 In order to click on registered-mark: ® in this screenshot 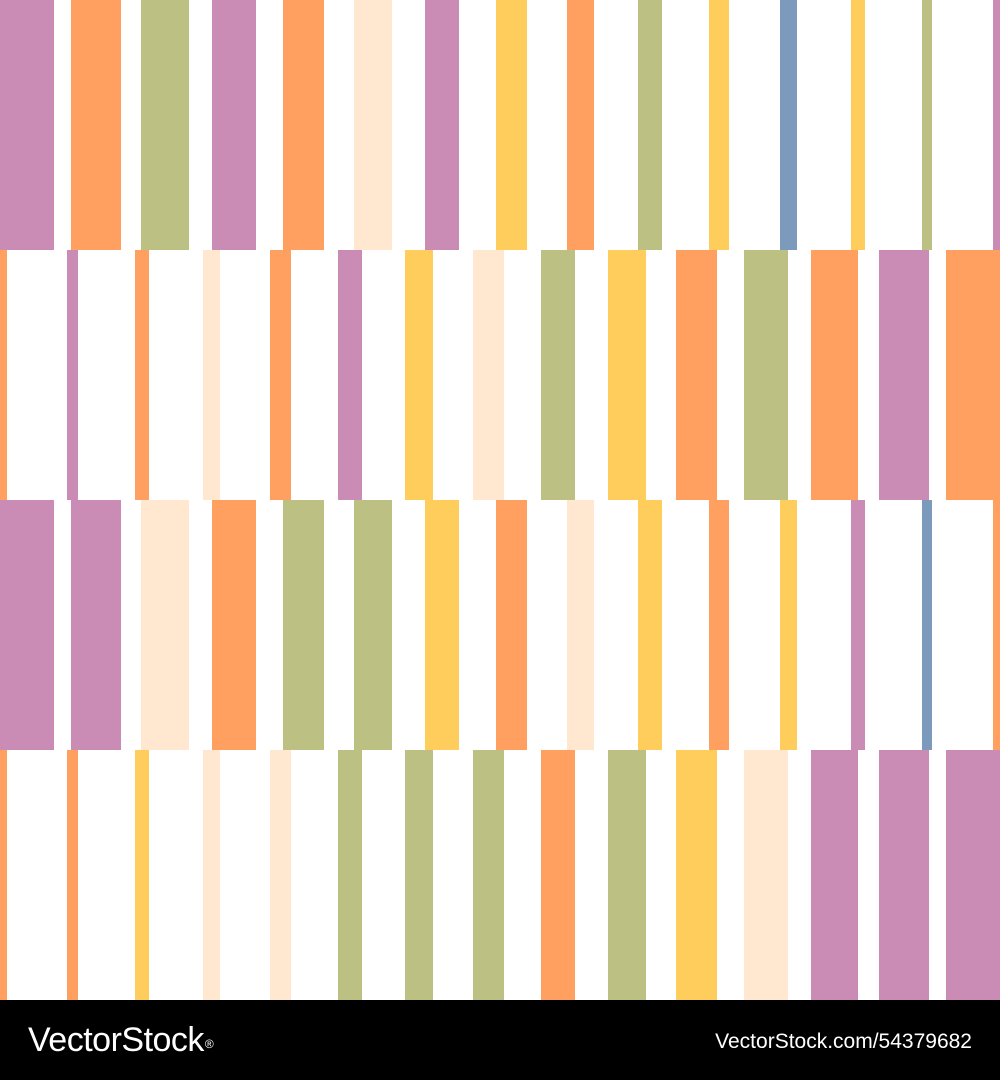, I will do `click(209, 1044)`.